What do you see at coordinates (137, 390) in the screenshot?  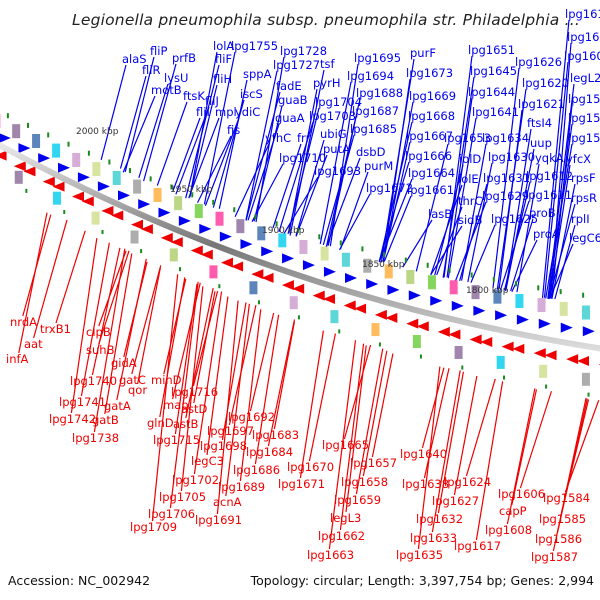 I see `gene-label-reverse: qor` at bounding box center [137, 390].